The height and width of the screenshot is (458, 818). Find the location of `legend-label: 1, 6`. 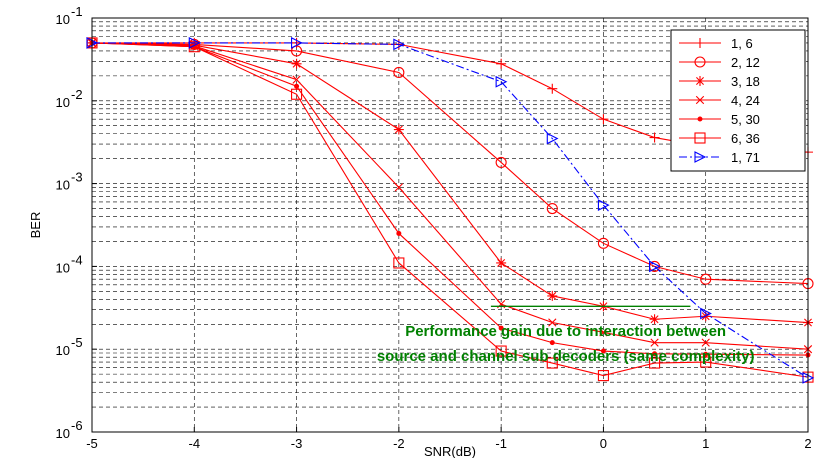

legend-label: 1, 6 is located at coordinates (742, 43).